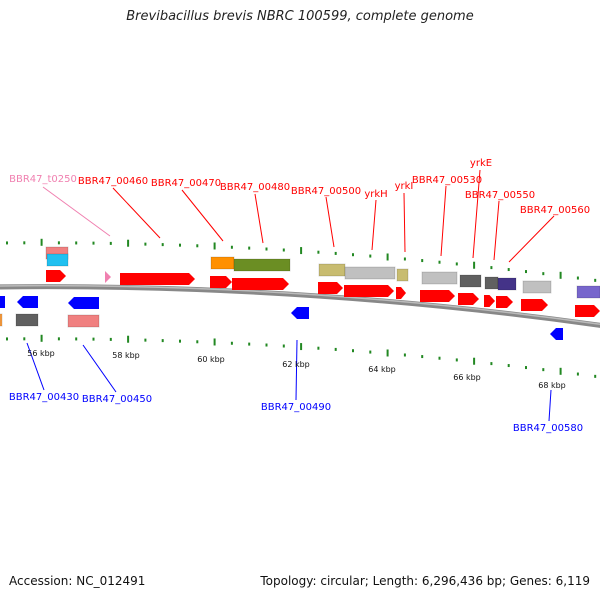  What do you see at coordinates (404, 186) in the screenshot?
I see `gene-label: yrkI` at bounding box center [404, 186].